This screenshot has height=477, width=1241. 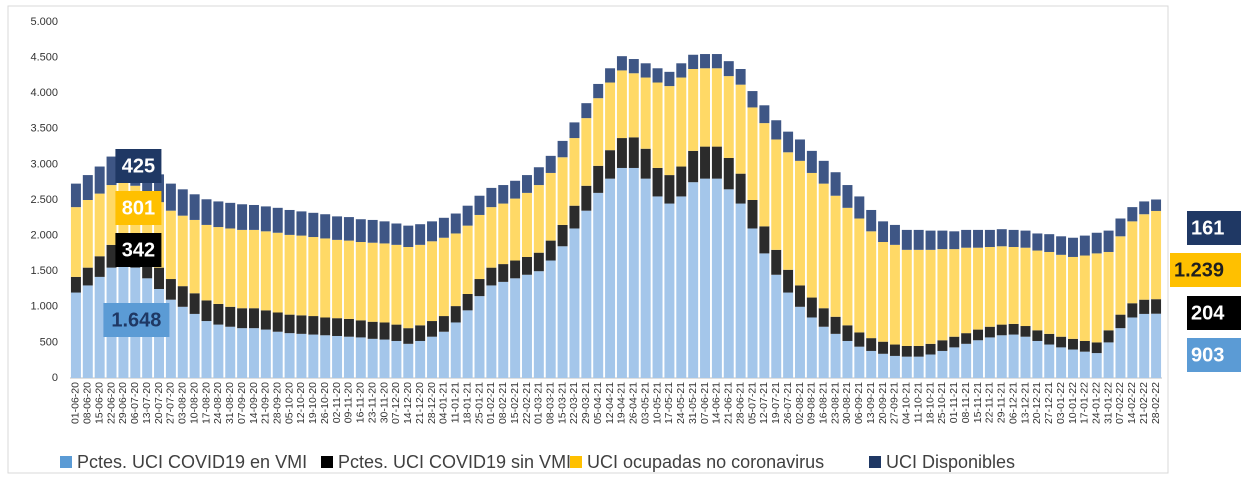 I want to click on x-tick-label: 21-09-20, so click(x=266, y=403).